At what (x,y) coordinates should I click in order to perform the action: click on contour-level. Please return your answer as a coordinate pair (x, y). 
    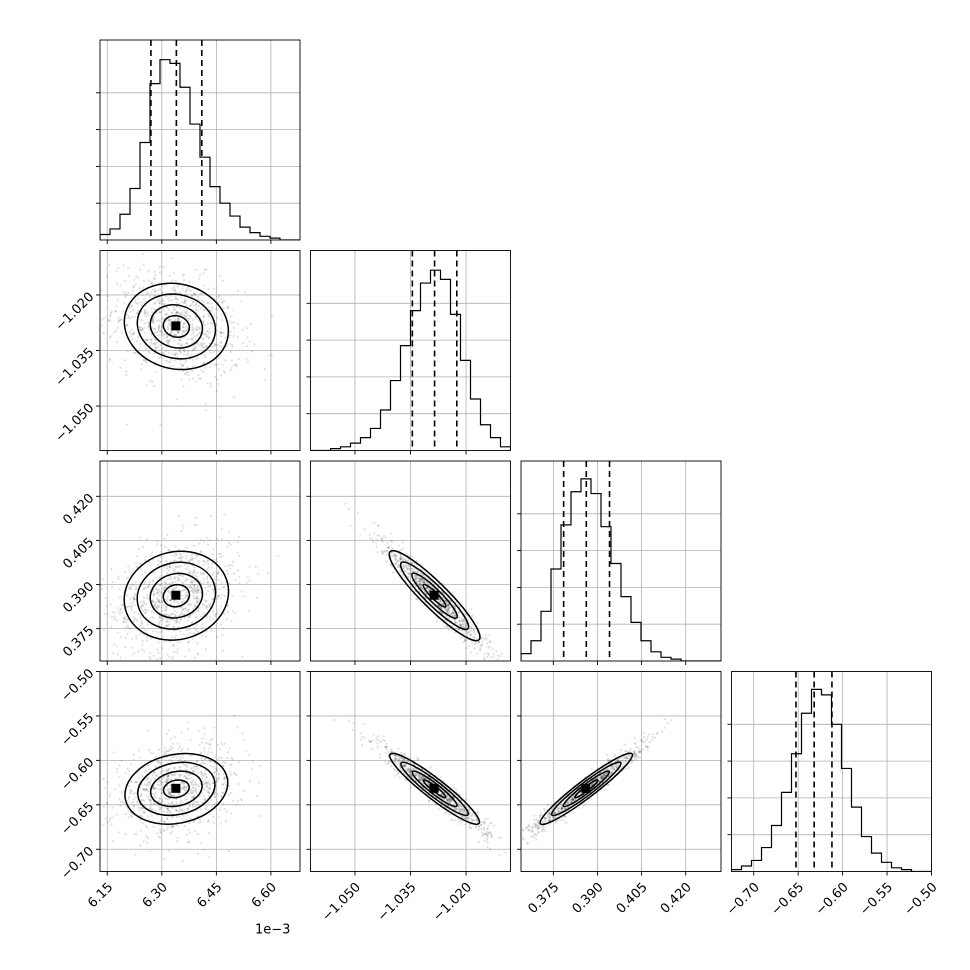
    Looking at the image, I should click on (176, 326).